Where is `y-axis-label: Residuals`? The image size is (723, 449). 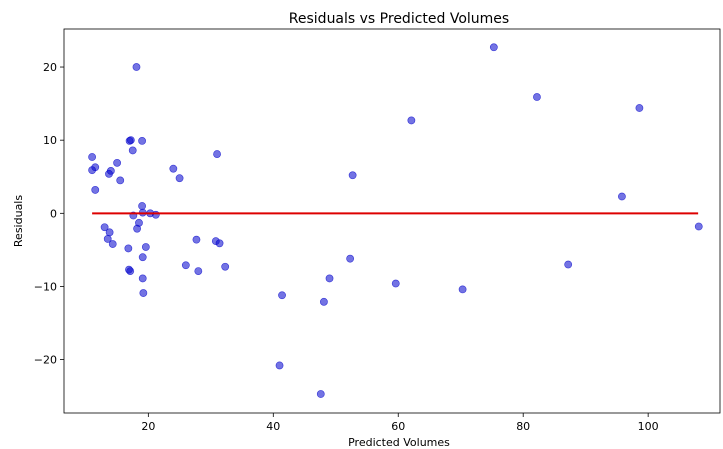
y-axis-label: Residuals is located at coordinates (18, 221).